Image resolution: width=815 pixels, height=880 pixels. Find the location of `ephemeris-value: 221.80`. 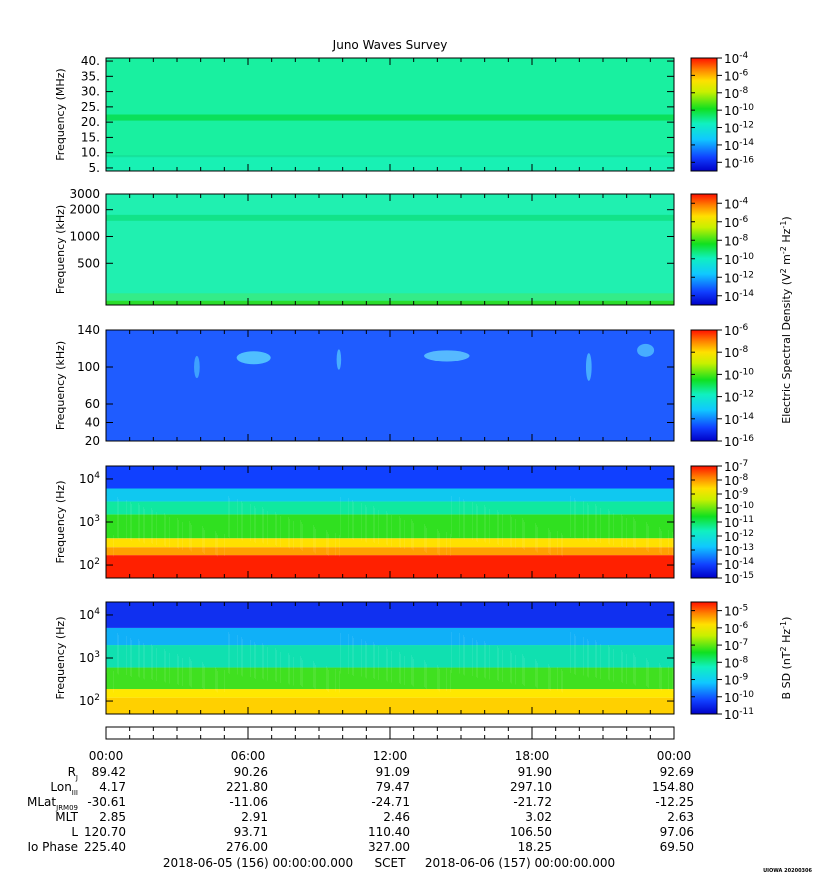

ephemeris-value: 221.80 is located at coordinates (247, 787).